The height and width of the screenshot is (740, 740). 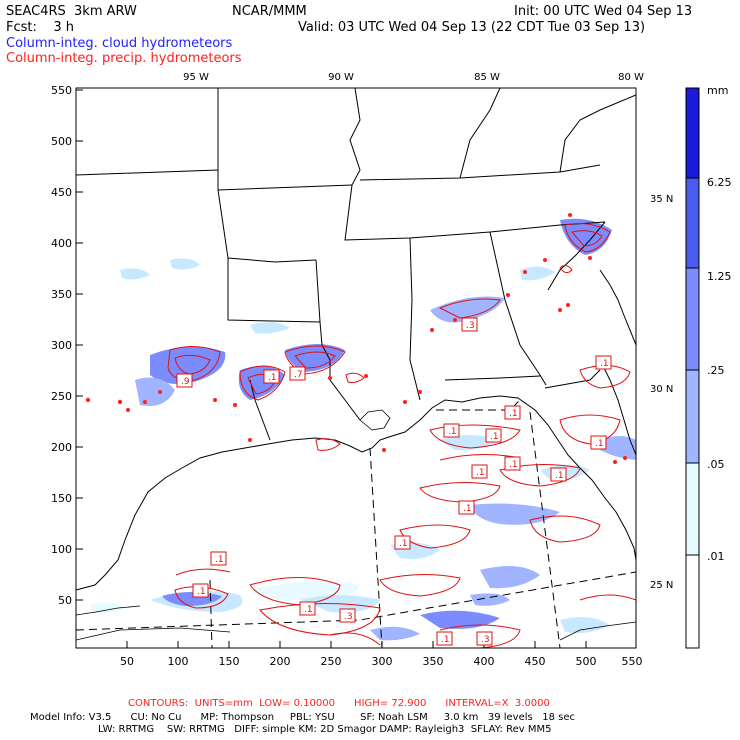 I want to click on colorbar-label: 1.25, so click(x=719, y=276).